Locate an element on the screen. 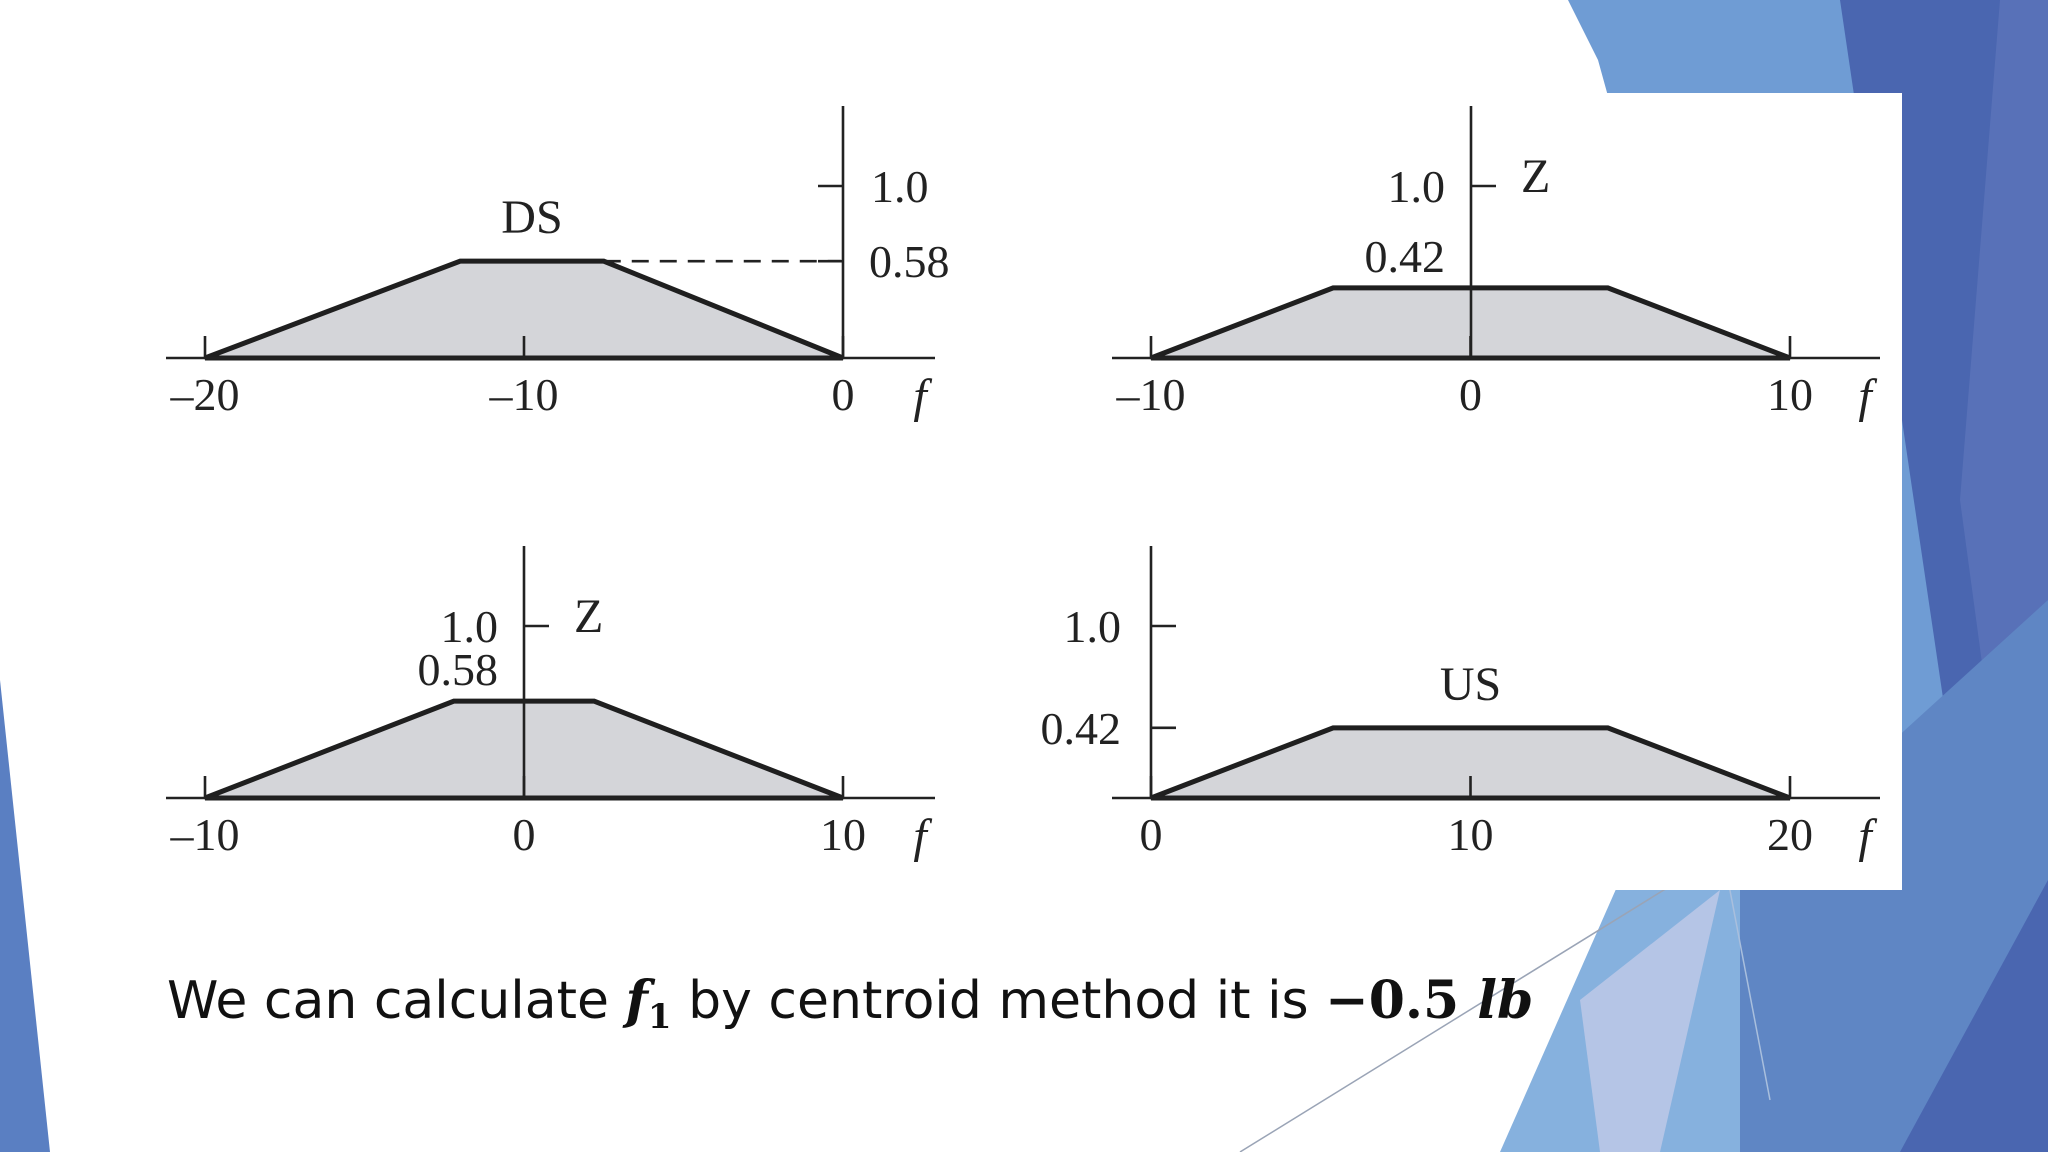  caption-middle: by centroid method it is is located at coordinates (998, 1001).